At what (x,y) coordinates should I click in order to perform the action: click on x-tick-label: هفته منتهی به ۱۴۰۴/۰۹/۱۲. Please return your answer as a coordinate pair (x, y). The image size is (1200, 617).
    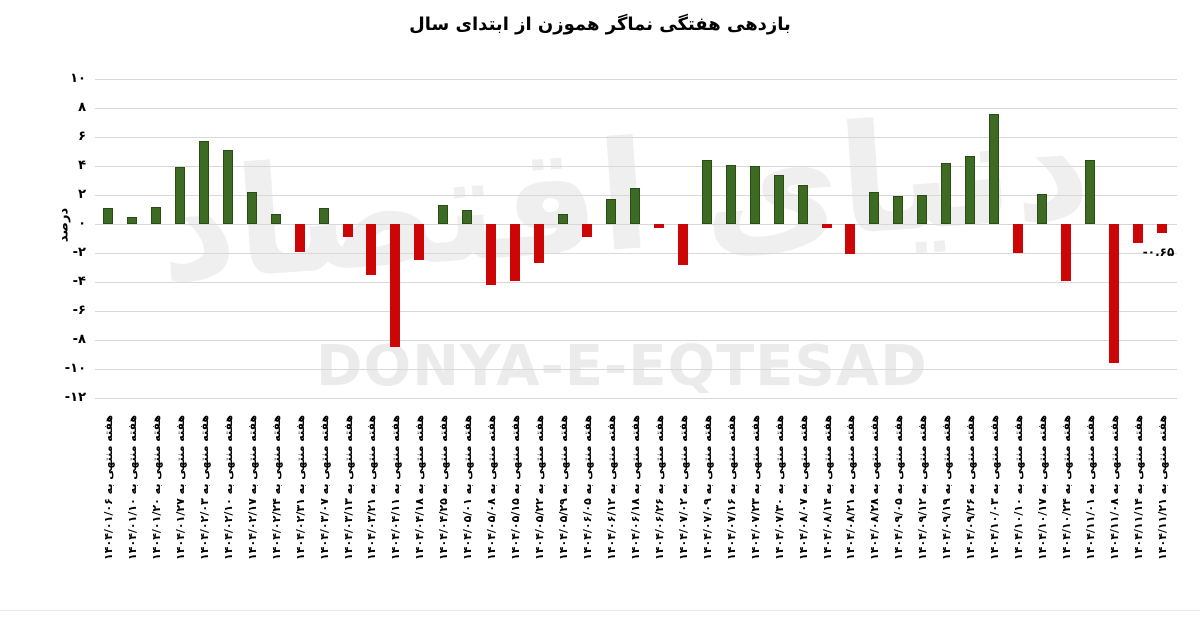
    Looking at the image, I should click on (923, 487).